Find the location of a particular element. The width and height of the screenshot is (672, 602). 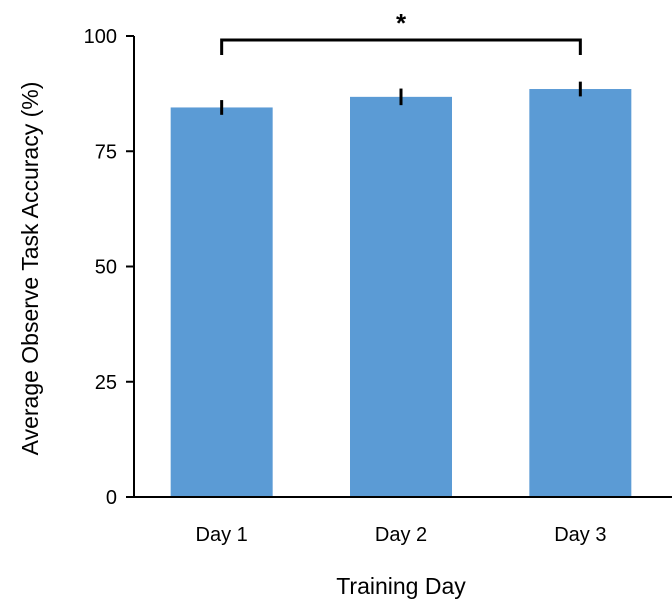

x-tick-label: Day 3 is located at coordinates (580, 535).